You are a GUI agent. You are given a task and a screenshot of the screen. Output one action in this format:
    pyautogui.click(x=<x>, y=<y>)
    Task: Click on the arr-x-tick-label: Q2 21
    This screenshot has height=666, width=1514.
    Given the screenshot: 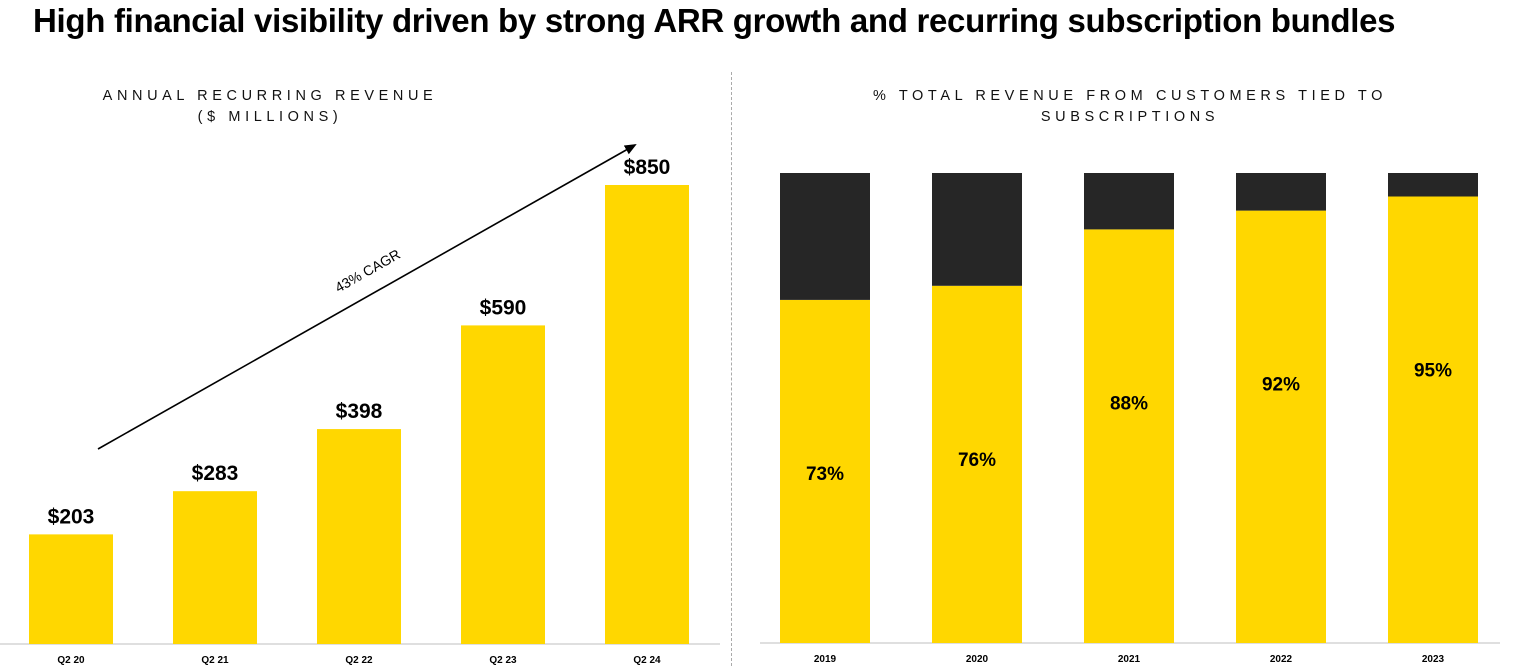 What is the action you would take?
    pyautogui.click(x=215, y=660)
    